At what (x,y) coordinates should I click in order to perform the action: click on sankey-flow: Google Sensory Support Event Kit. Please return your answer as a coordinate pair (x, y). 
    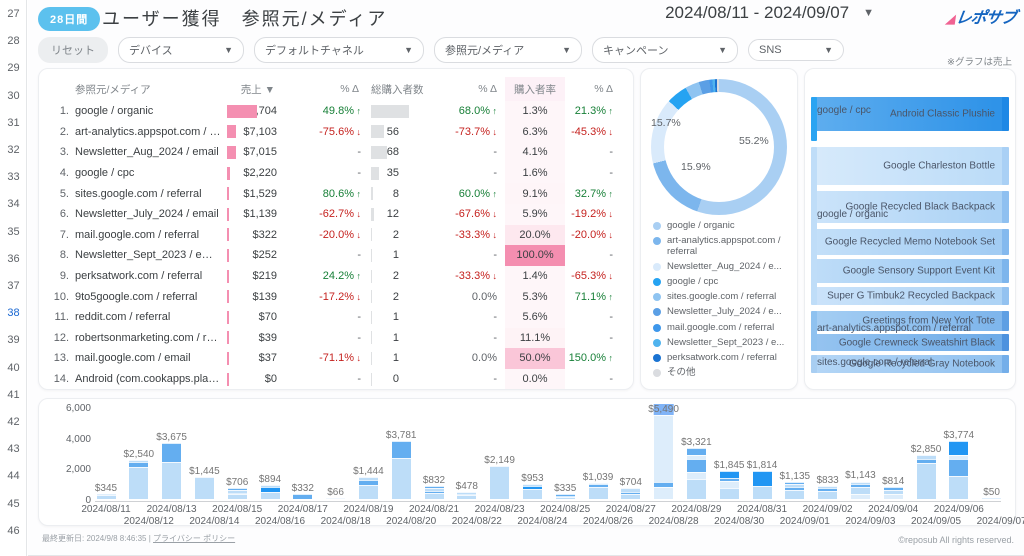
    Looking at the image, I should click on (910, 271).